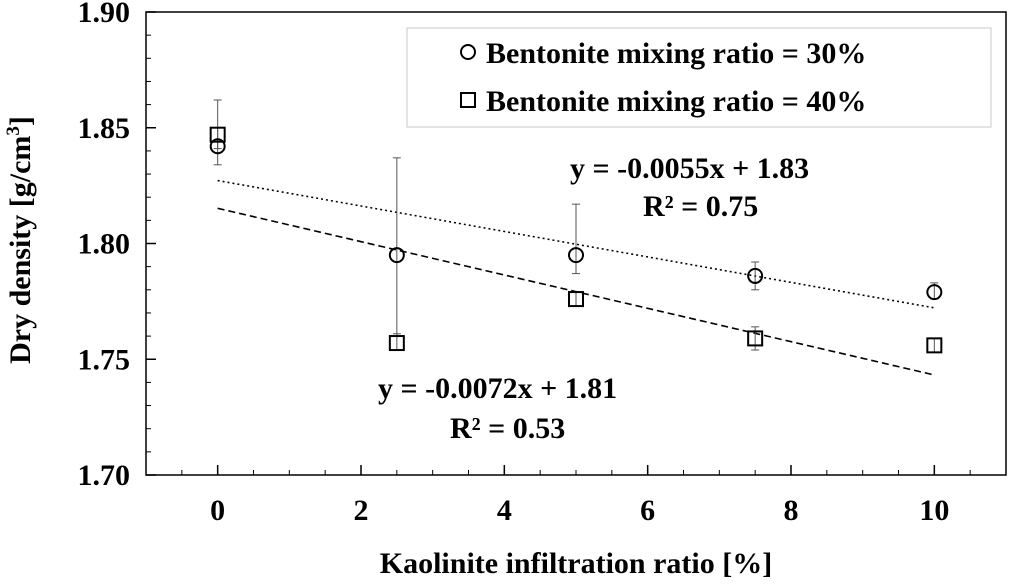  I want to click on x-tick-label: 0, so click(217, 510).